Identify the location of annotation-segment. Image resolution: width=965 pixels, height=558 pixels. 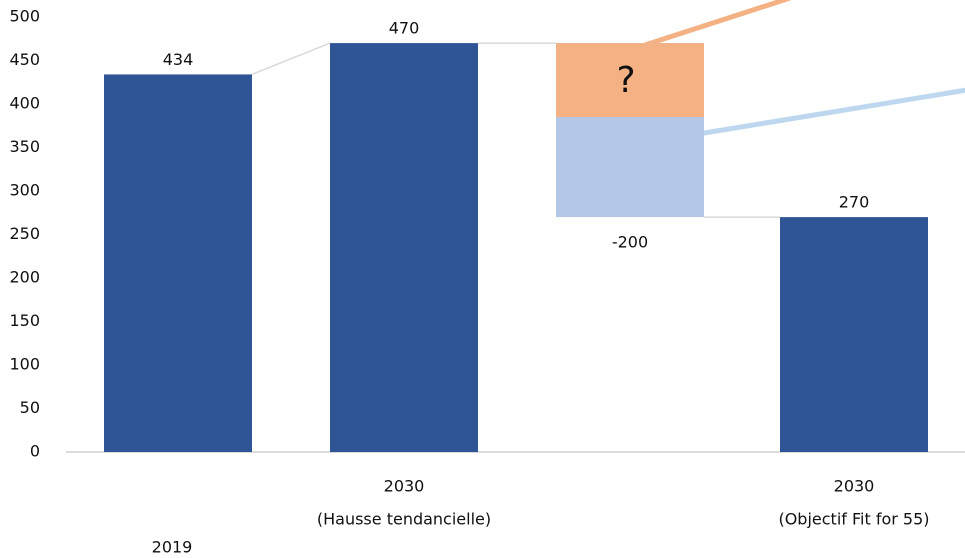
(630, 80).